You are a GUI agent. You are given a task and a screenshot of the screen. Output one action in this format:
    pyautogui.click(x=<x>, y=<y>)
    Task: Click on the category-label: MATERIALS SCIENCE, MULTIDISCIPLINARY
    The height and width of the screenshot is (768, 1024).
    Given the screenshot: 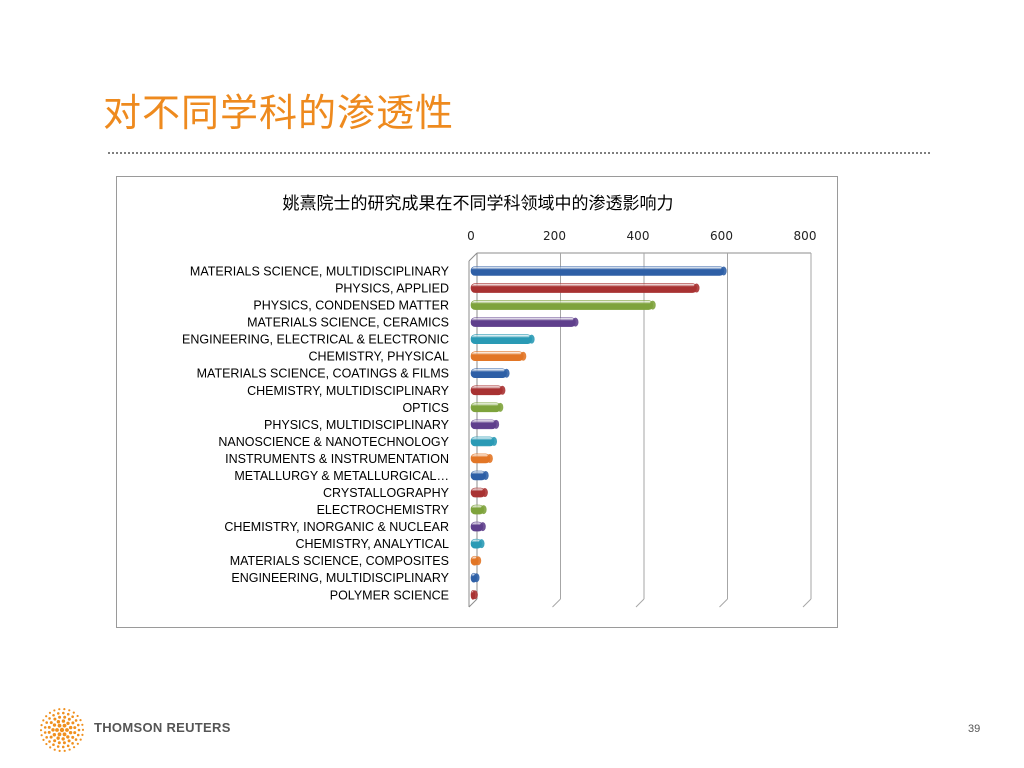 What is the action you would take?
    pyautogui.click(x=320, y=272)
    